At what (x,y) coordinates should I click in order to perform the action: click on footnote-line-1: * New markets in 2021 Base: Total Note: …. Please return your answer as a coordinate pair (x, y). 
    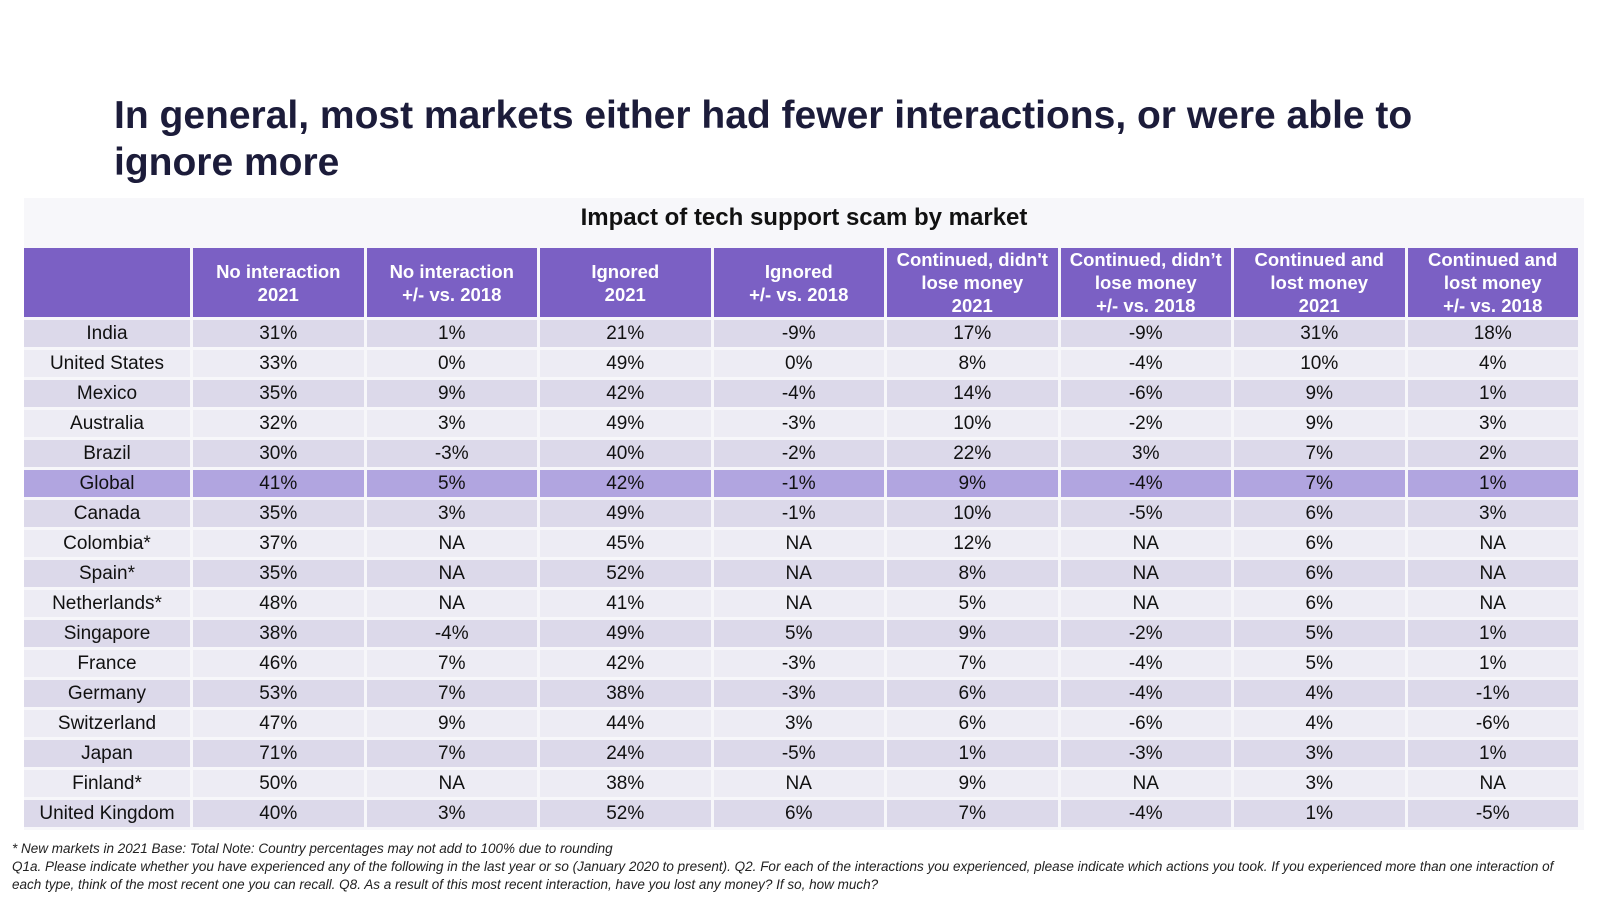
    Looking at the image, I should click on (312, 848).